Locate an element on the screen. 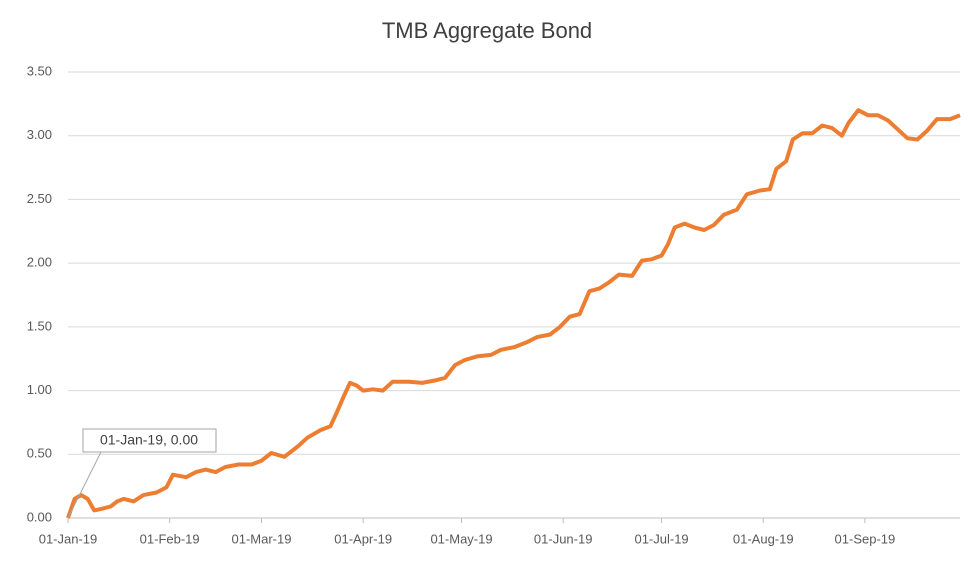 Image resolution: width=974 pixels, height=564 pixels. x-tick-label: 01-Apr-19 is located at coordinates (363, 538).